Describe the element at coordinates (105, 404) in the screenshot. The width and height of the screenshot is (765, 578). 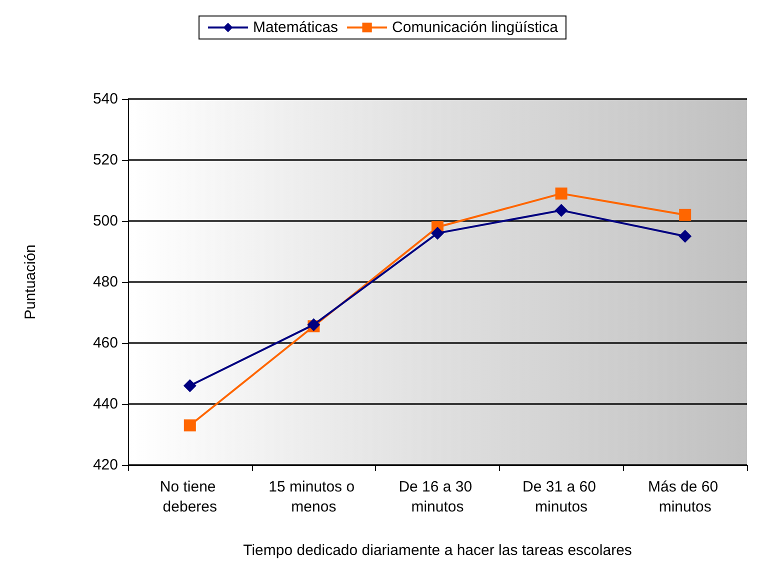
I see `y-tick-label: 440` at that location.